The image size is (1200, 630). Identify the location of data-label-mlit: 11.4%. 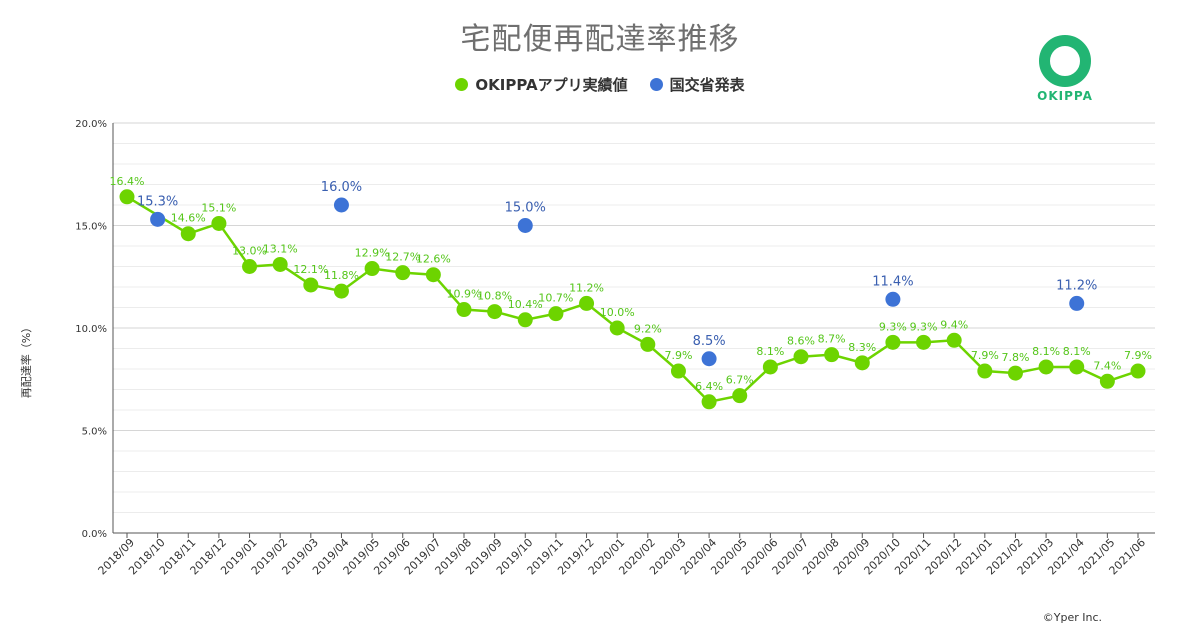
(892, 281).